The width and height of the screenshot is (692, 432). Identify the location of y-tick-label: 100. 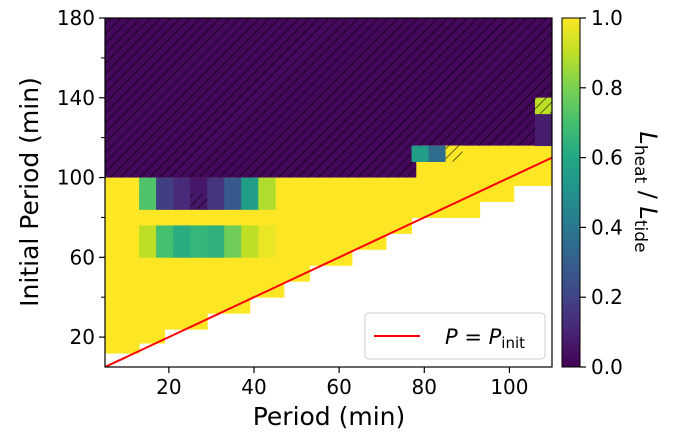
(76, 178).